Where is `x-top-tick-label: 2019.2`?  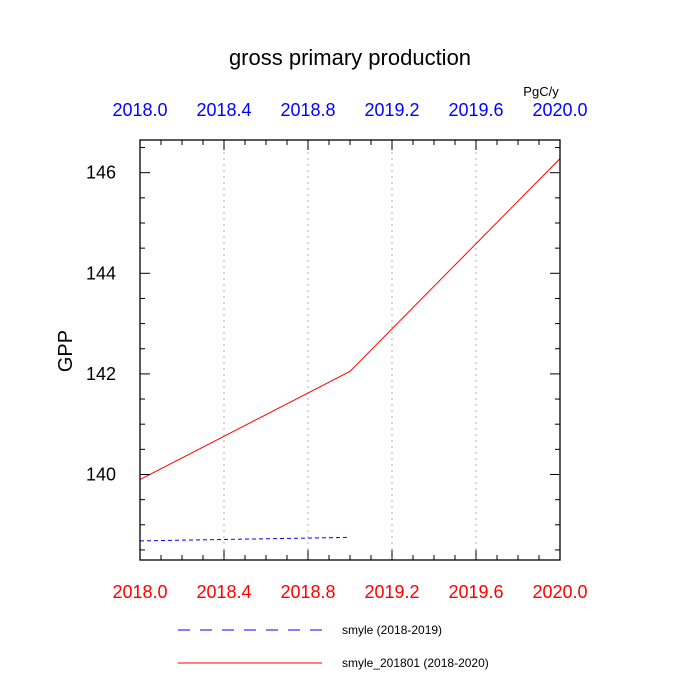
x-top-tick-label: 2019.2 is located at coordinates (391, 110).